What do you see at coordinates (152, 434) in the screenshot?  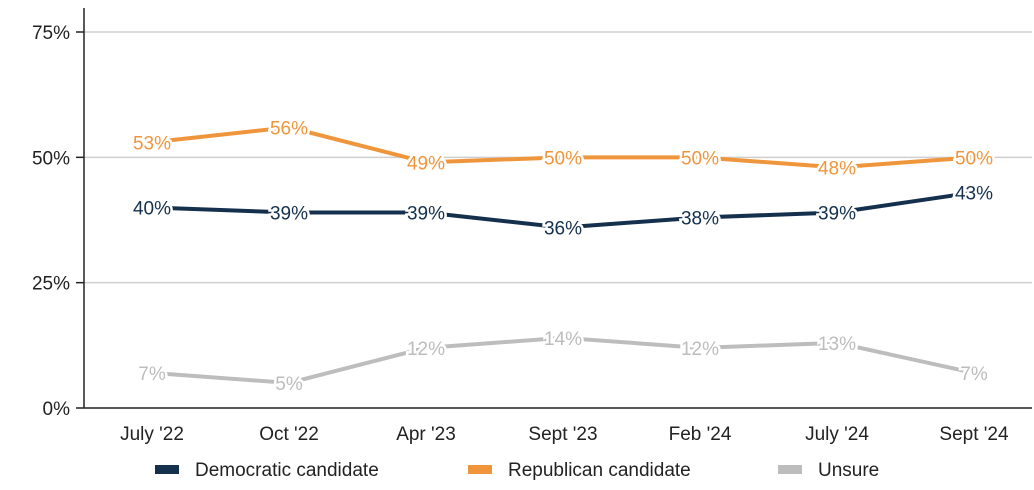 I see `x-tick-label: July '22` at bounding box center [152, 434].